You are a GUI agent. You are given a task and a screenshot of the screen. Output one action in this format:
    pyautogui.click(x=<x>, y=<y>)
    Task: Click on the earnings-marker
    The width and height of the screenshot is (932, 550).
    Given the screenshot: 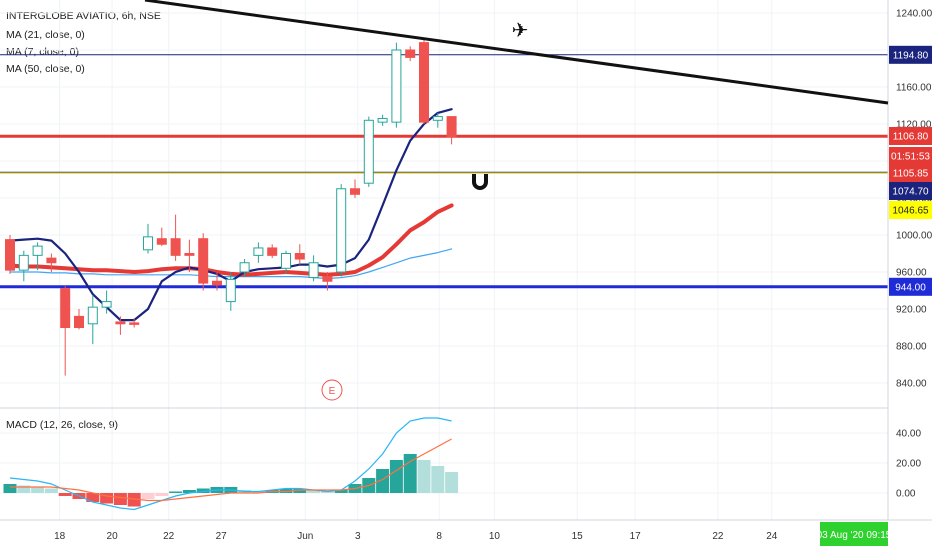 What is the action you would take?
    pyautogui.click(x=332, y=390)
    